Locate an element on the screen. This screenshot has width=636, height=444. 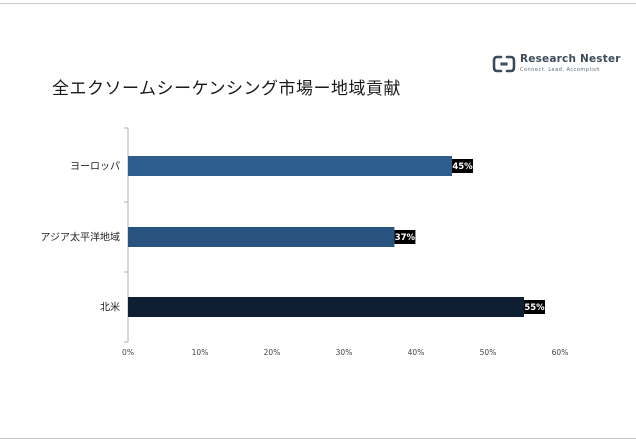
logo-tagline: Connect. Lead. Accomplish is located at coordinates (560, 70).